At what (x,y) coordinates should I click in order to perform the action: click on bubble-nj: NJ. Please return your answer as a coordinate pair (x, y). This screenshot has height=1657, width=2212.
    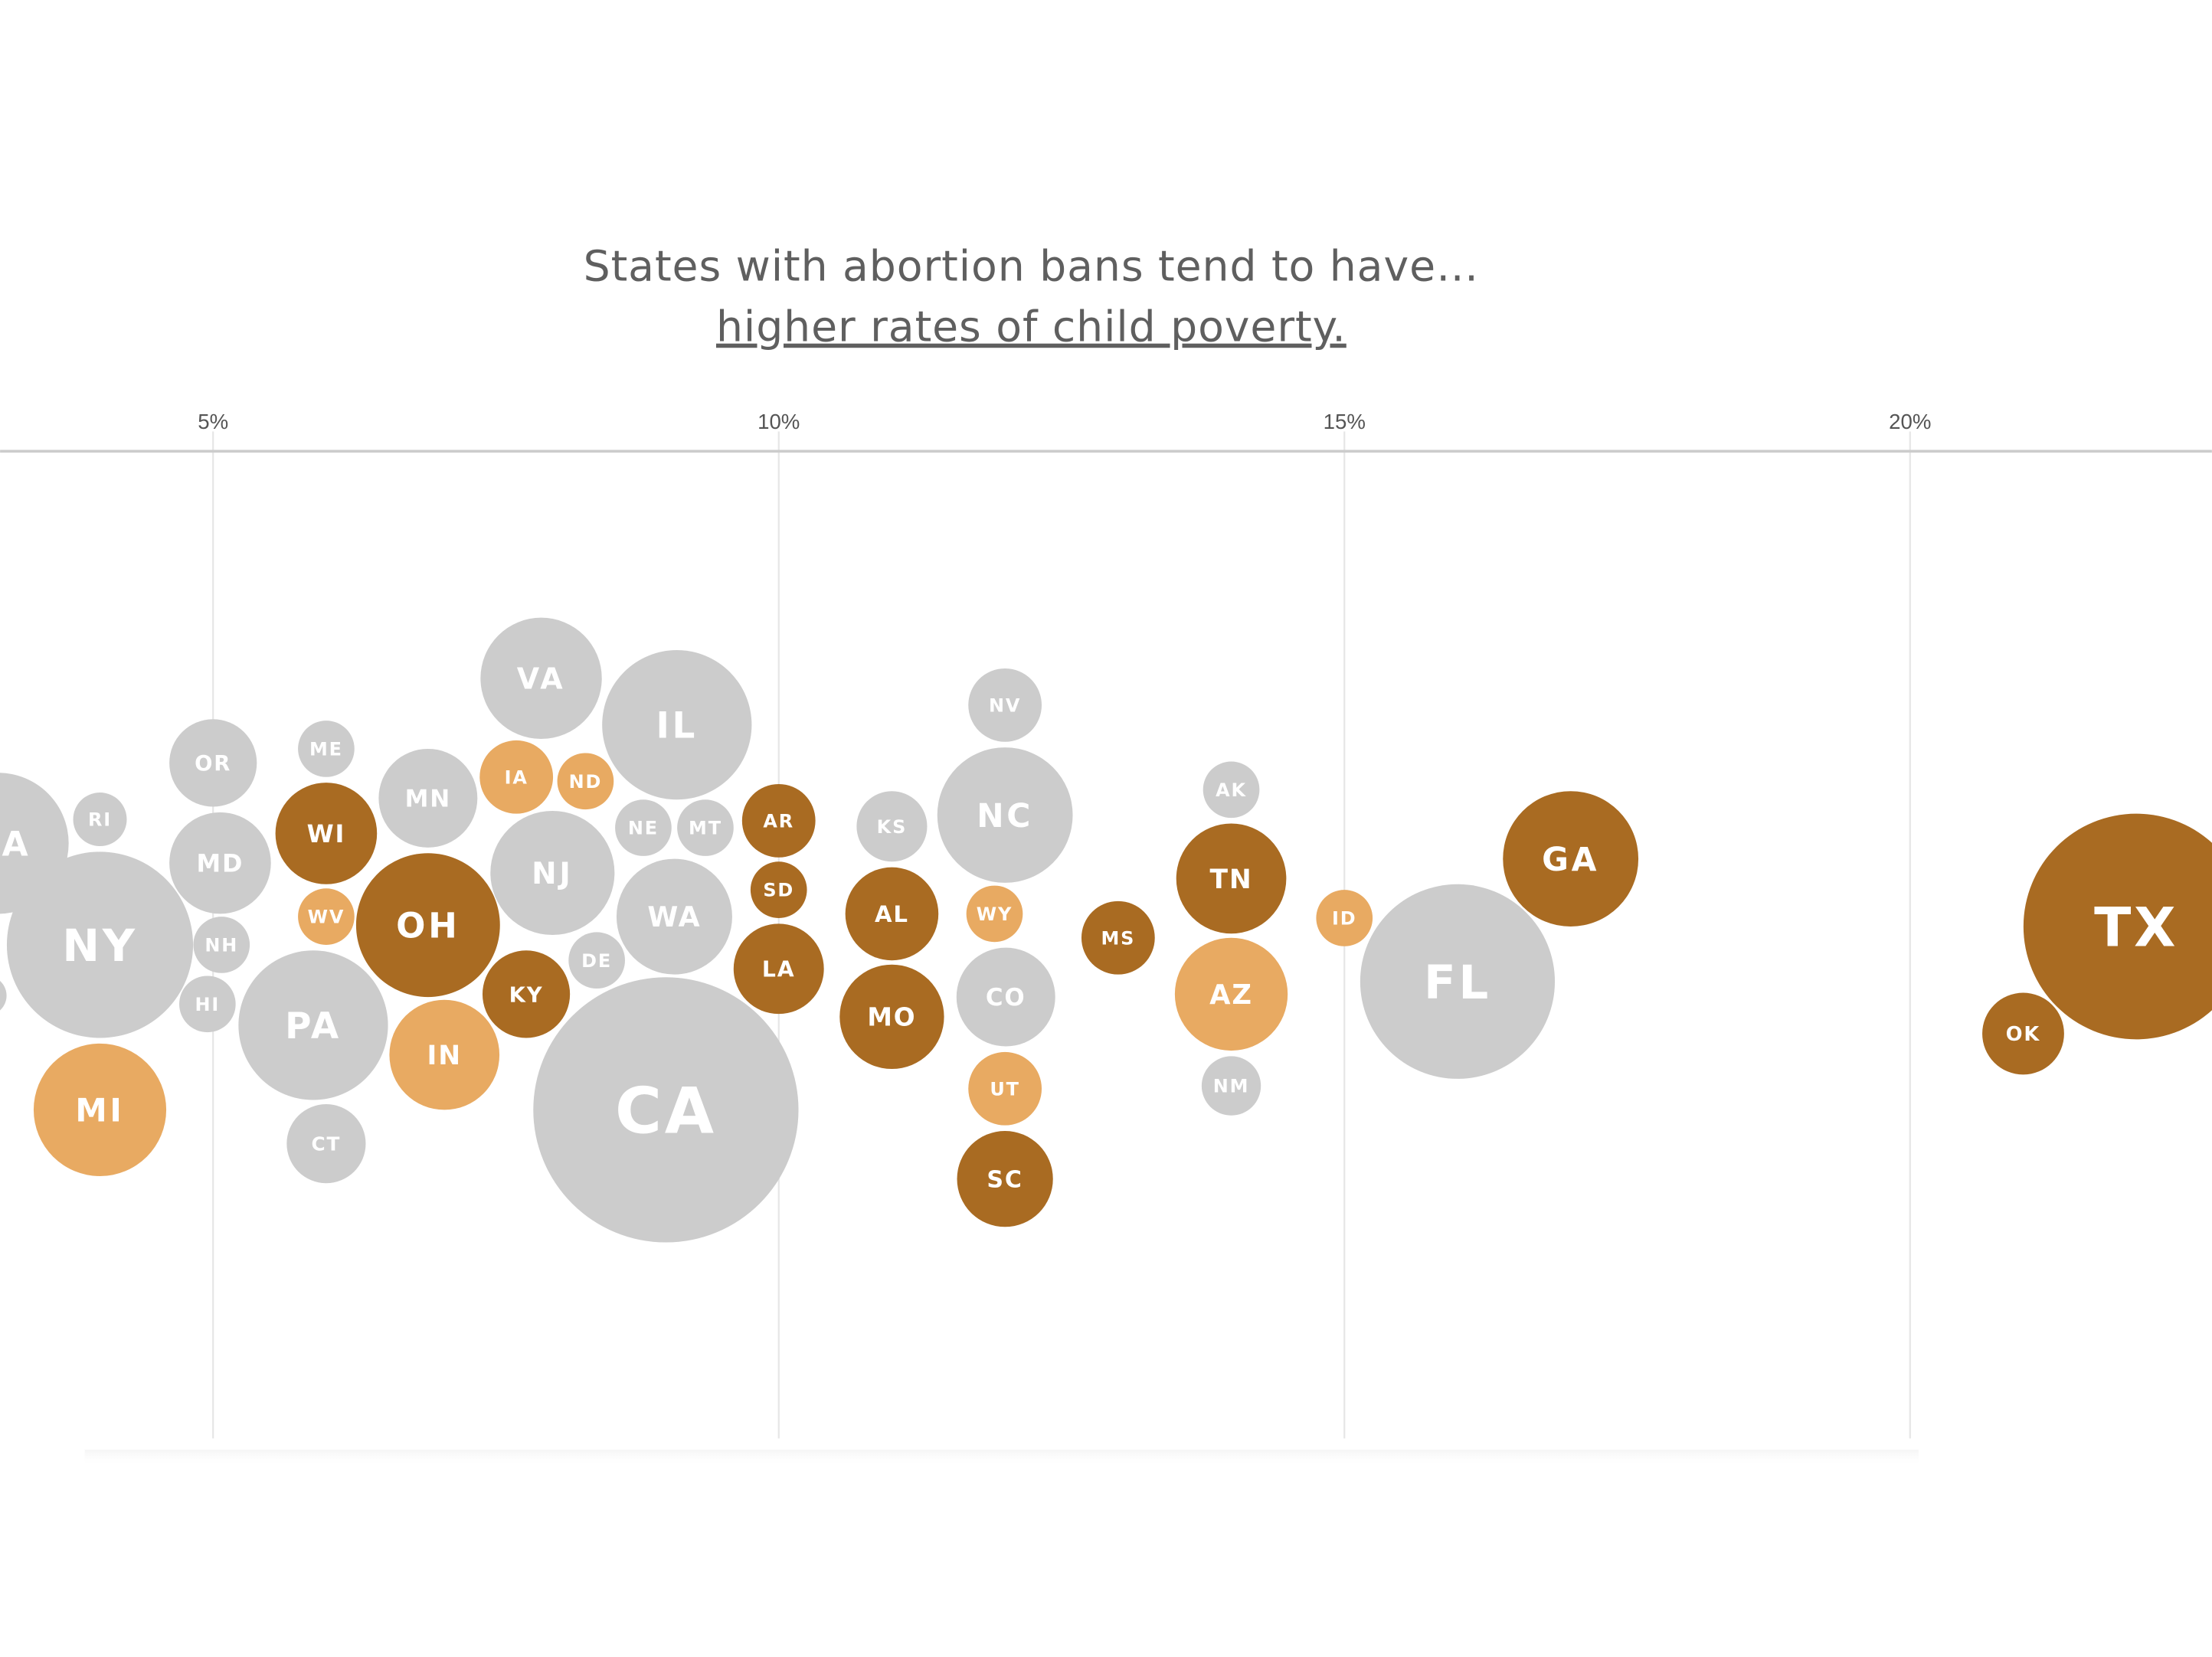
    Looking at the image, I should click on (552, 873).